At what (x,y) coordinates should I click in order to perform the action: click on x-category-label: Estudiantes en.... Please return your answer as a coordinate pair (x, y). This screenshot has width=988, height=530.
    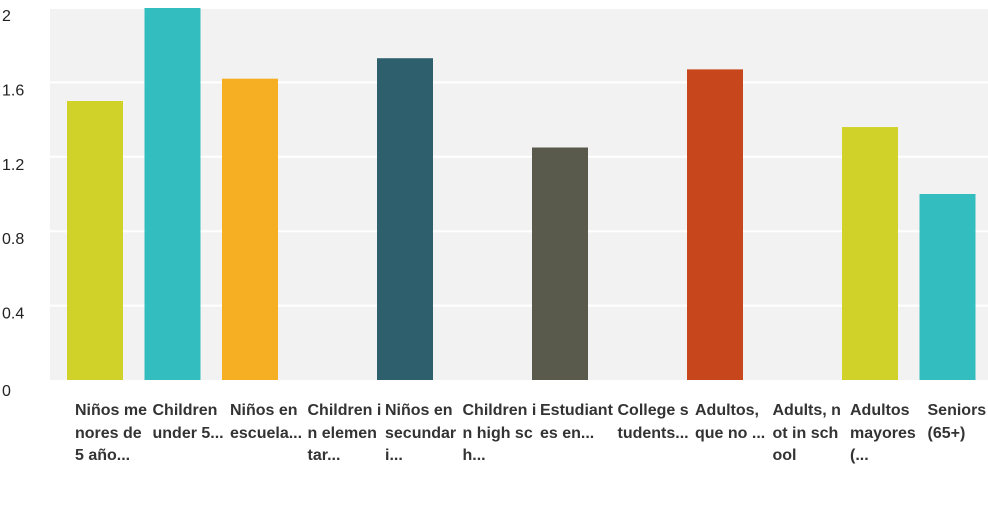
    Looking at the image, I should click on (576, 422).